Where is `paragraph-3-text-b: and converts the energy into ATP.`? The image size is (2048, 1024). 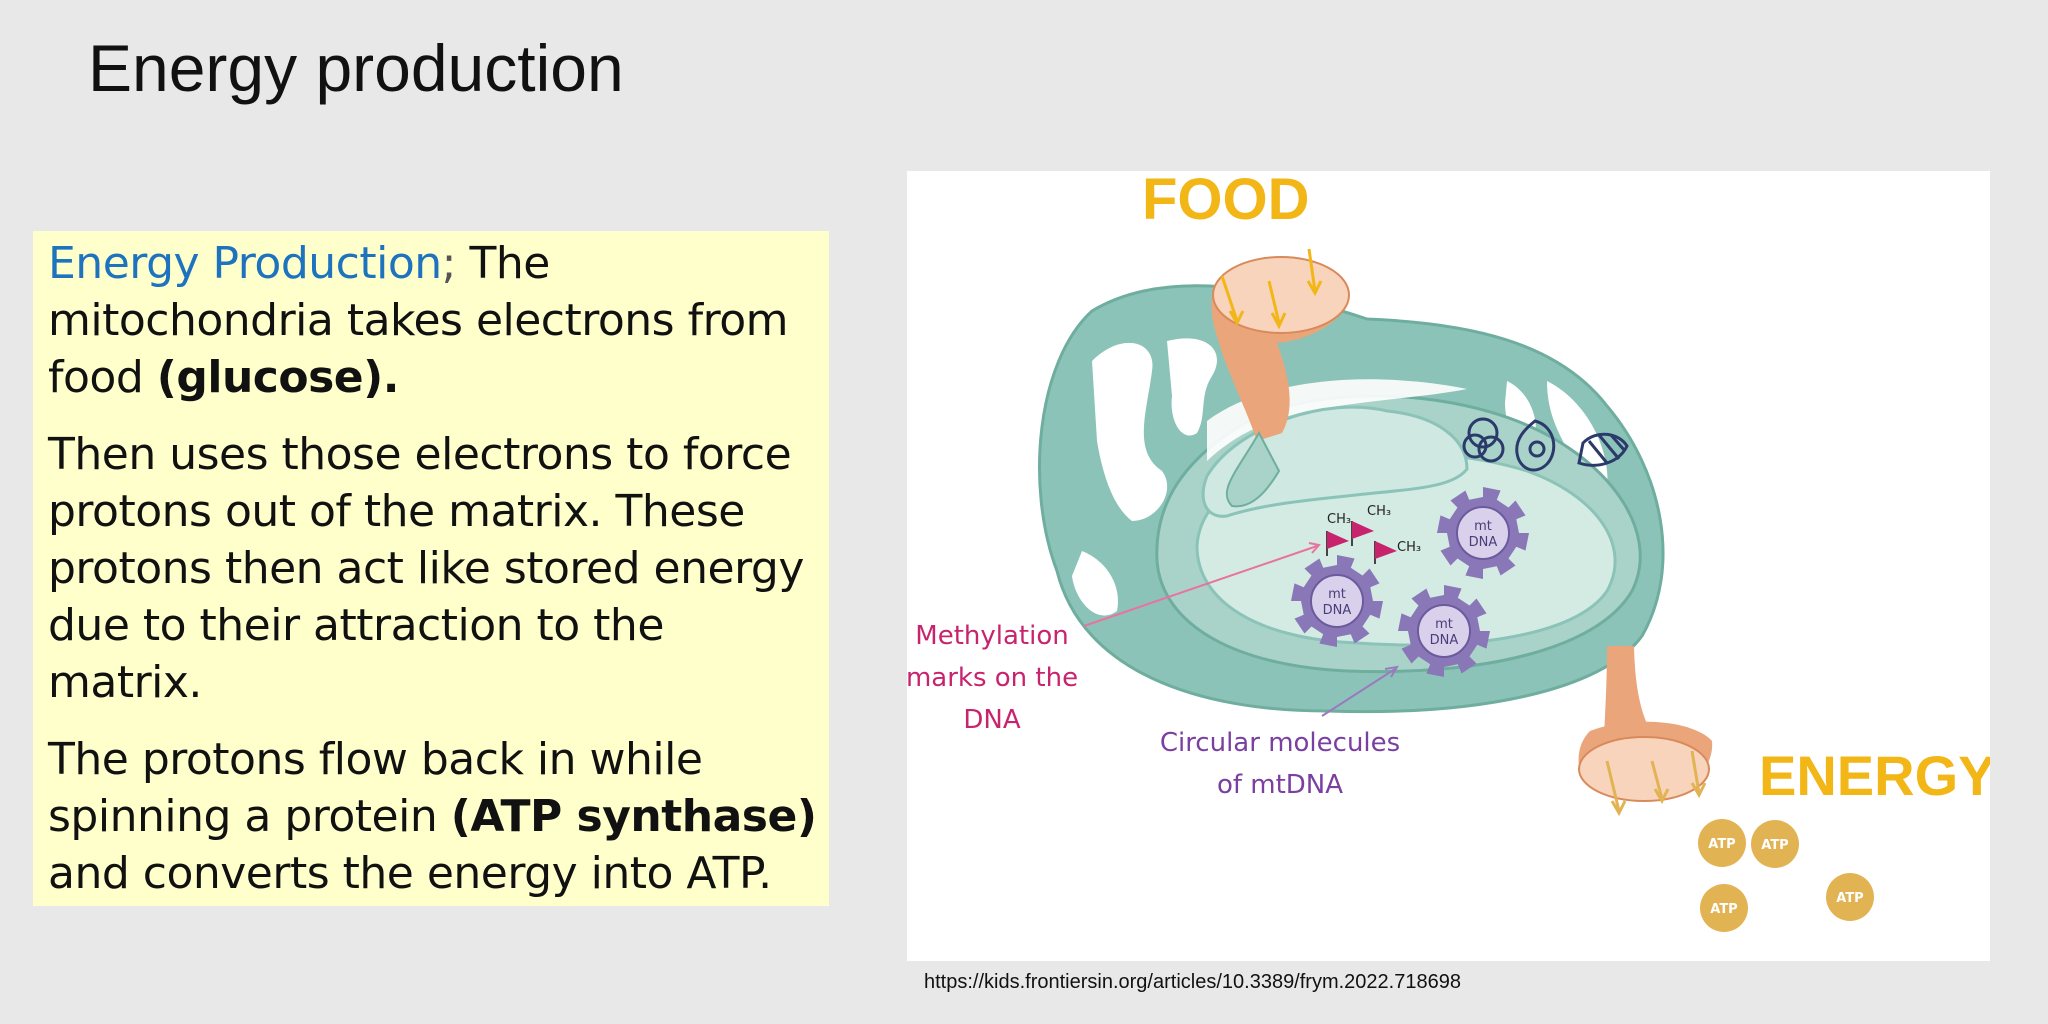 paragraph-3-text-b: and converts the energy into ATP. is located at coordinates (410, 873).